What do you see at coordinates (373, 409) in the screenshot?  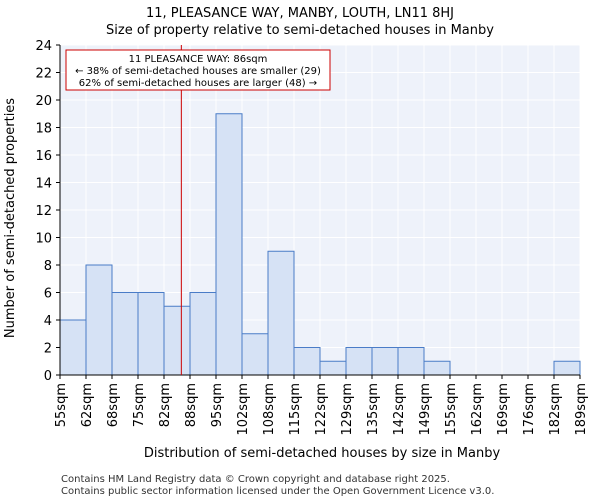 I see `x-tick-label: 135sqm` at bounding box center [373, 409].